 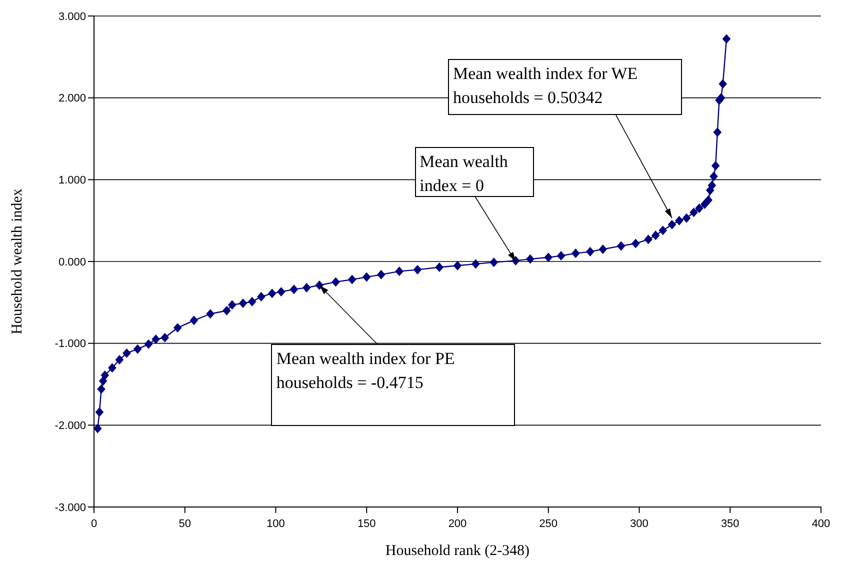 I want to click on y-tick-label: -3.000, so click(x=70, y=508).